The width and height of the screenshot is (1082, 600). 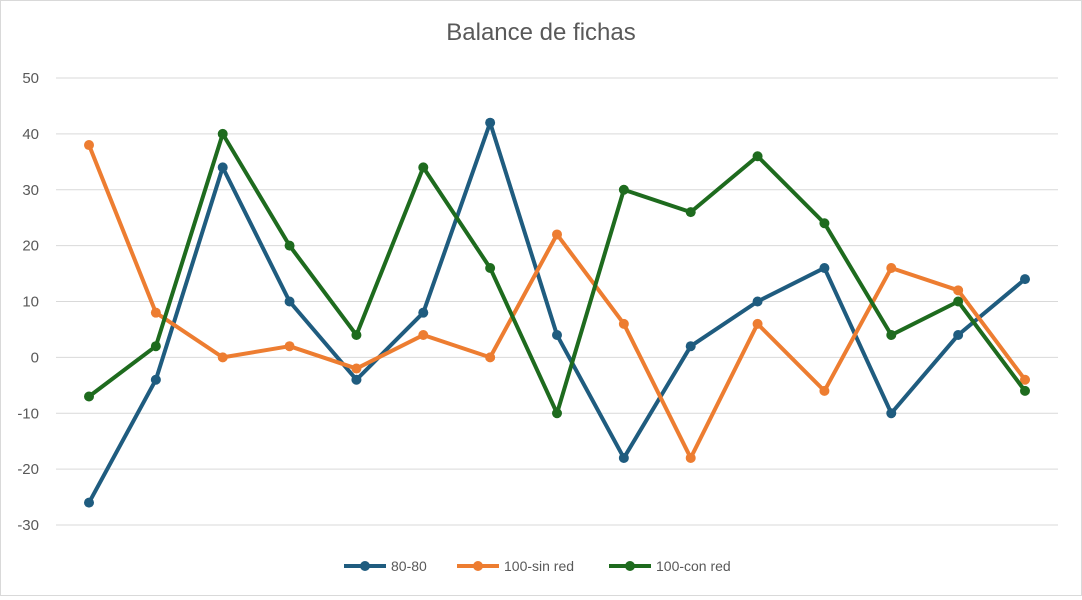 What do you see at coordinates (30, 78) in the screenshot?
I see `y-tick-label: 50` at bounding box center [30, 78].